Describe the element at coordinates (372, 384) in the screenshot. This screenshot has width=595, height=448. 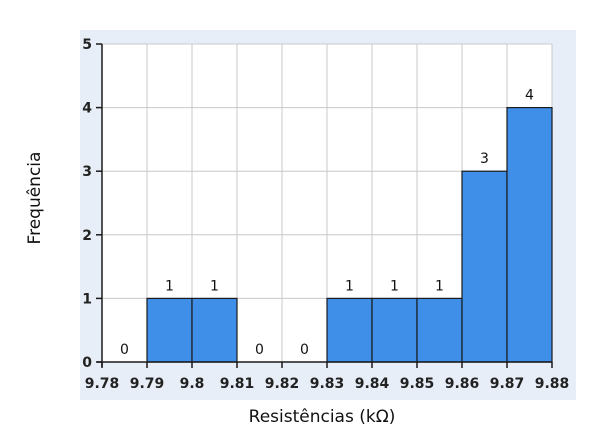
I see `x-tick-label: 9.84` at that location.